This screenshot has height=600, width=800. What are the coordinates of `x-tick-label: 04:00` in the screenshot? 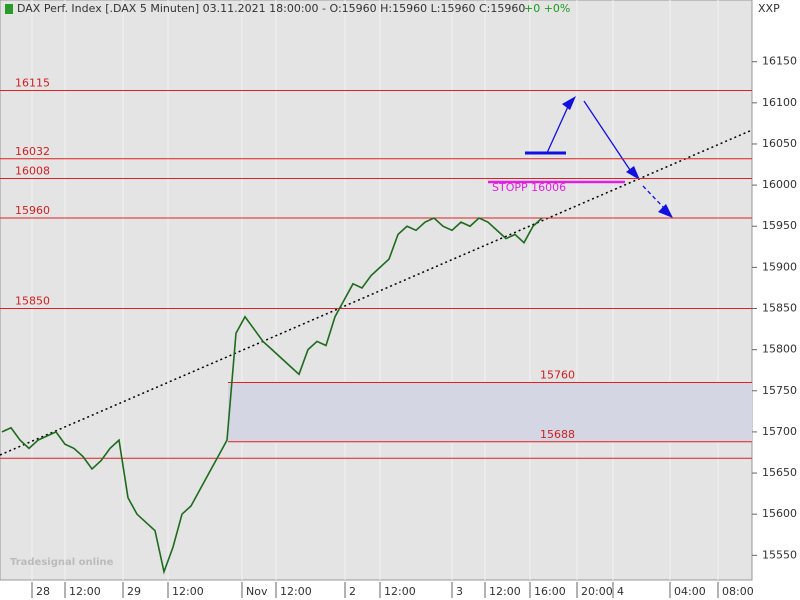 It's located at (690, 591).